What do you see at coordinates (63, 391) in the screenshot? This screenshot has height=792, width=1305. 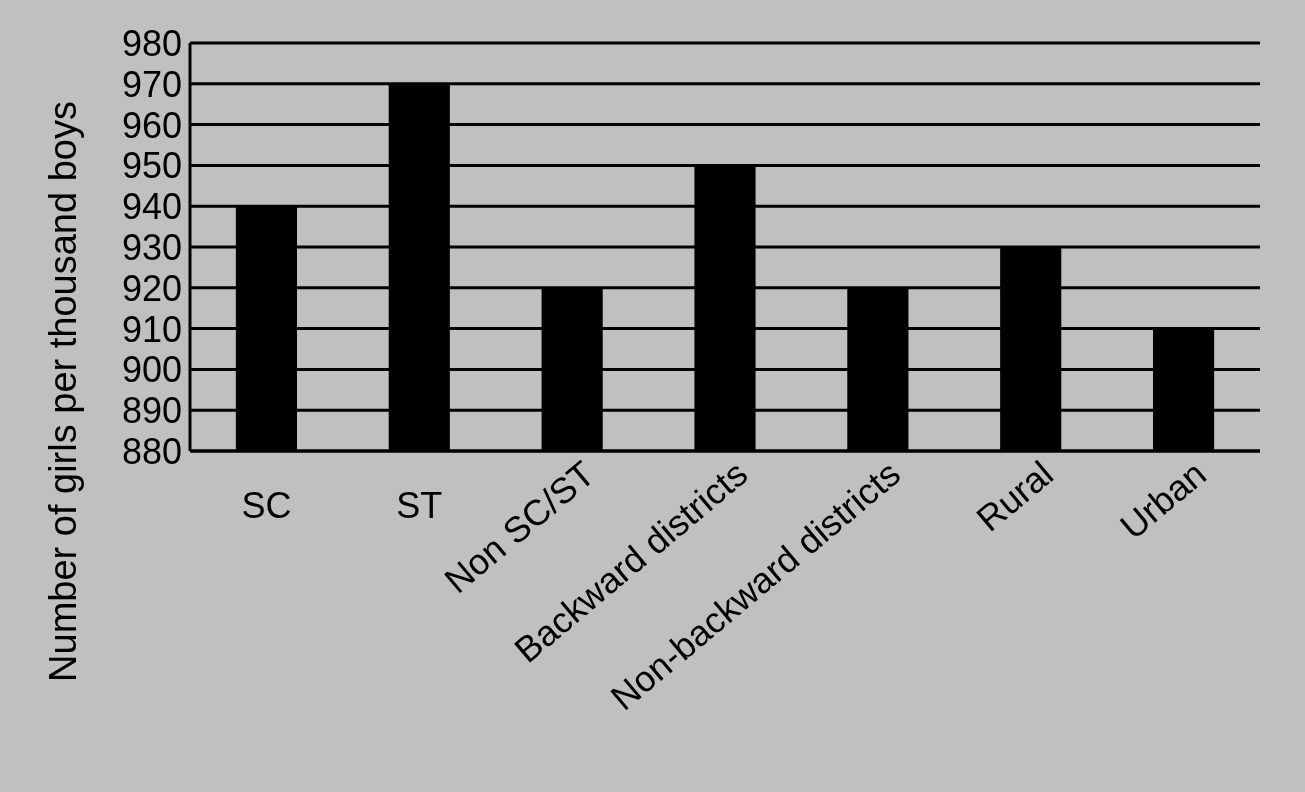 I see `y-axis-title: Number of girls per thousand boys` at bounding box center [63, 391].